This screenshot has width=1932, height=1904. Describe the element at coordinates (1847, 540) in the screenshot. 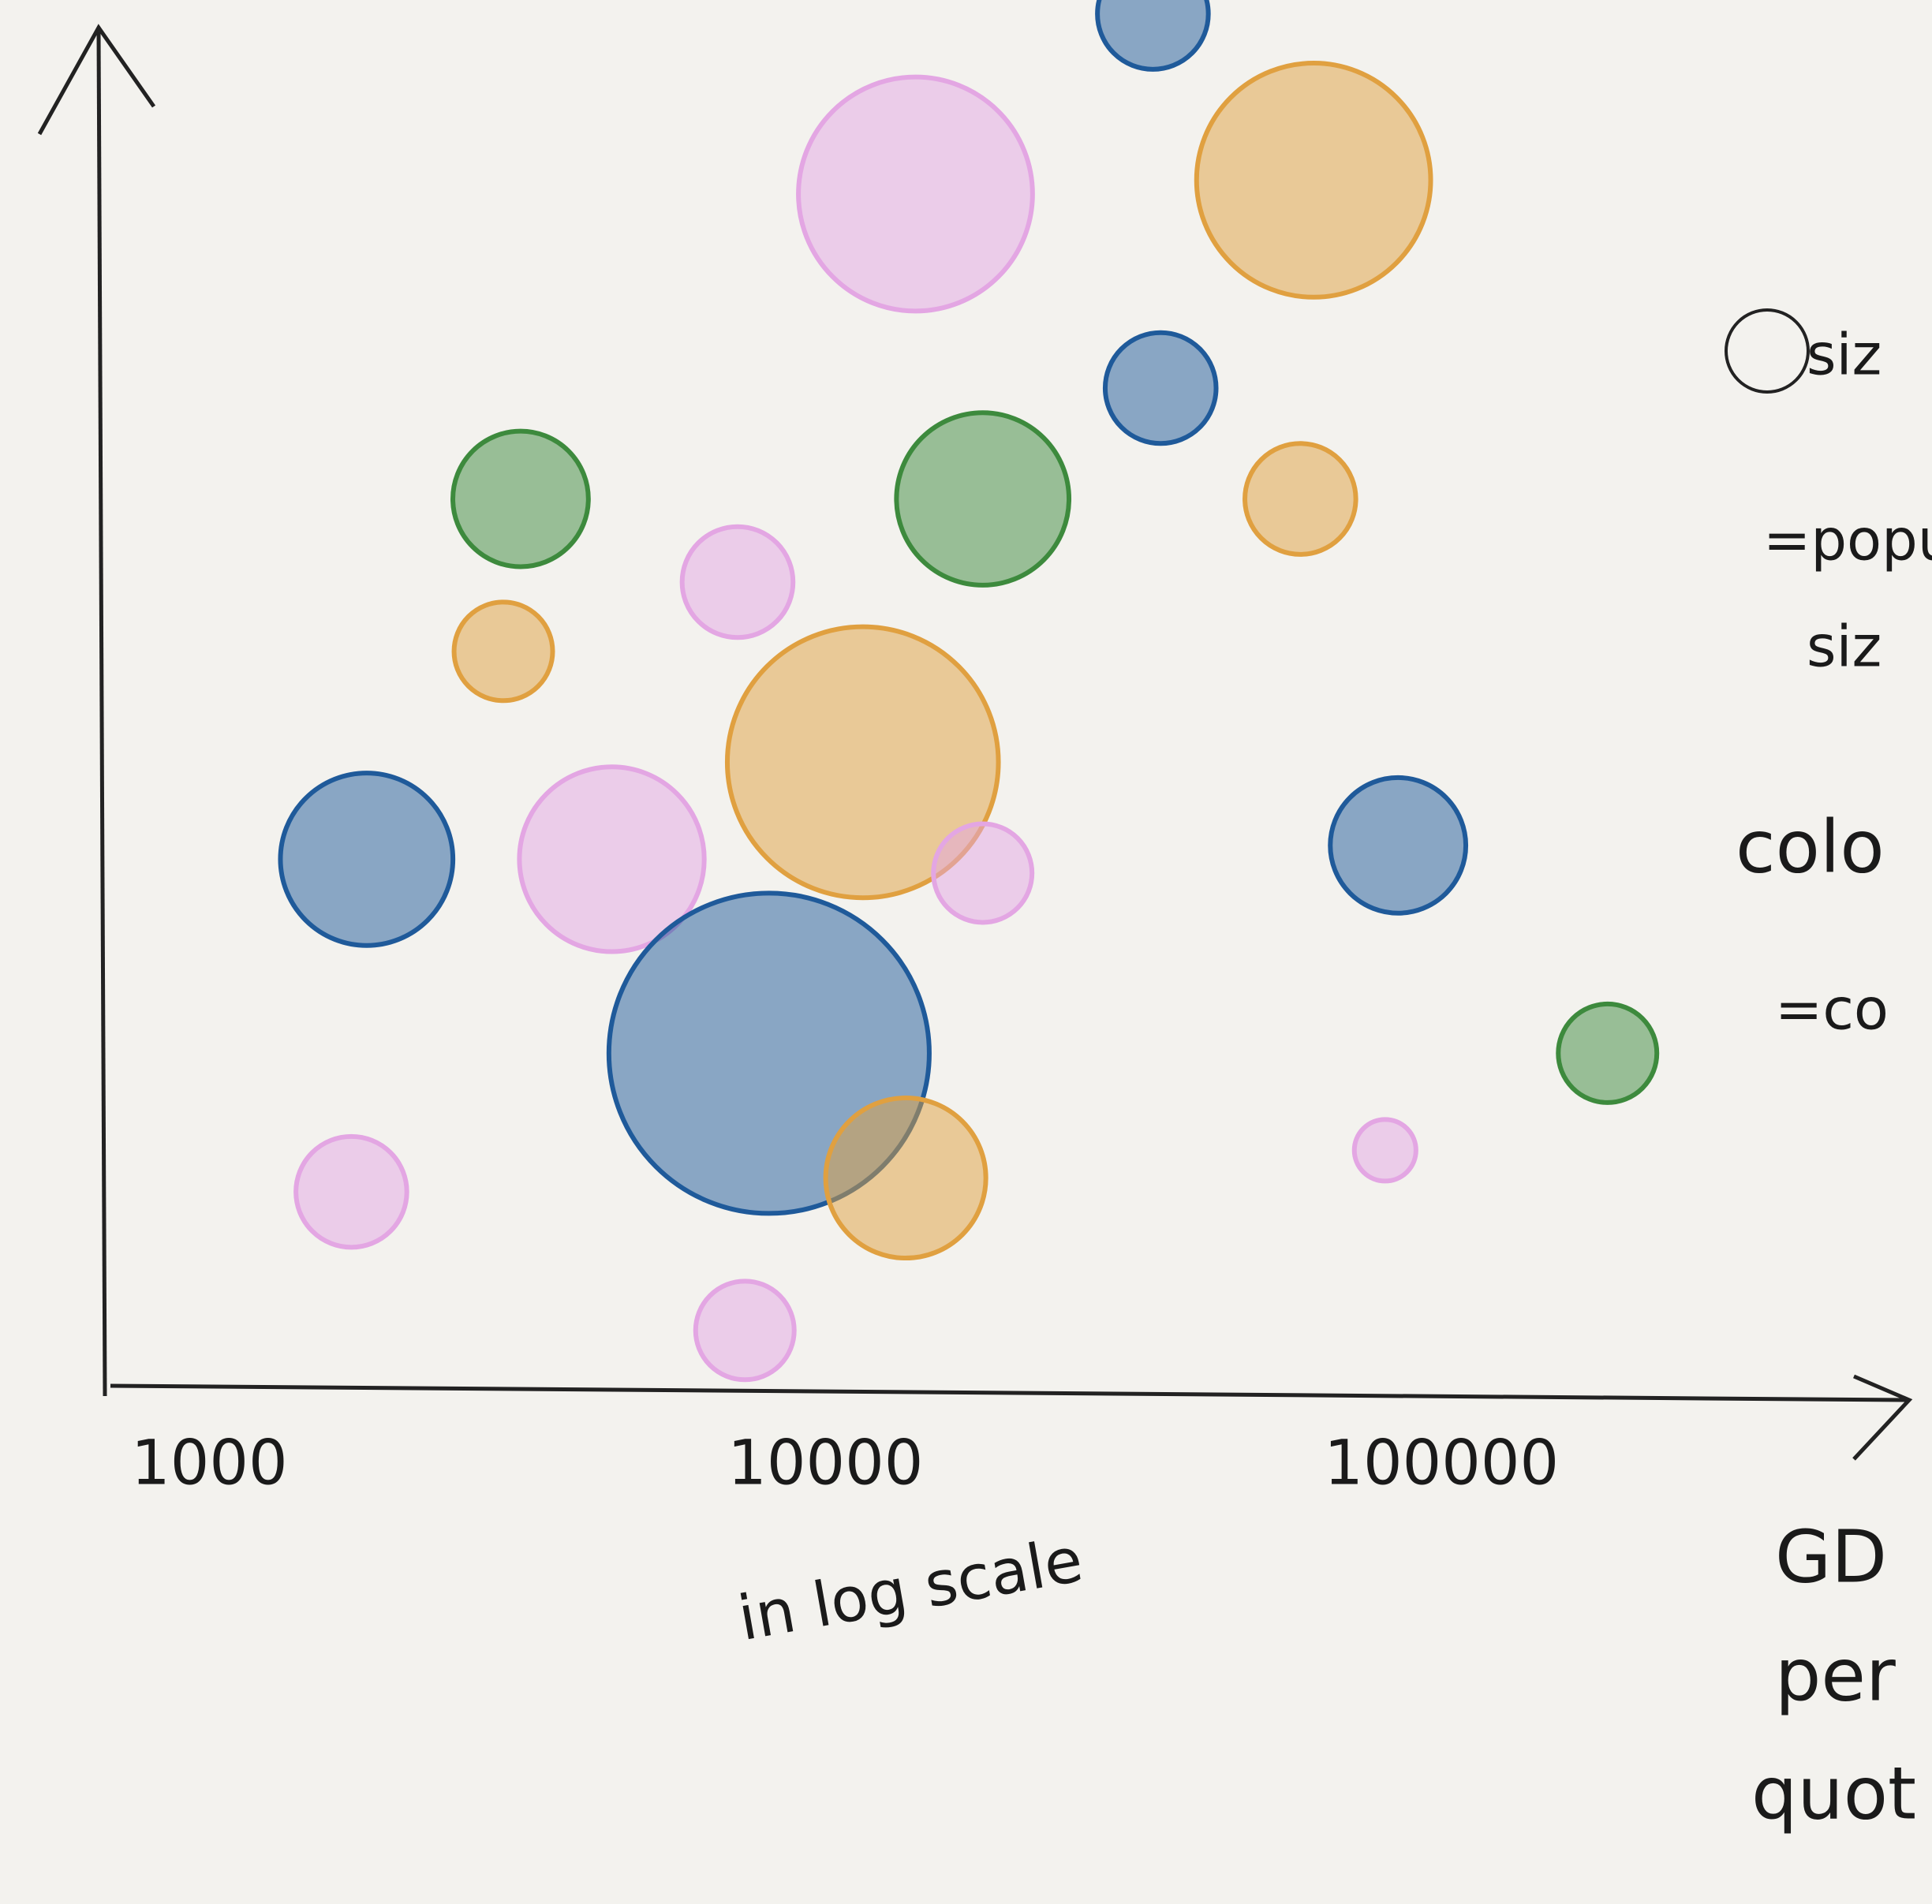

I see `legend-note: =popu` at that location.